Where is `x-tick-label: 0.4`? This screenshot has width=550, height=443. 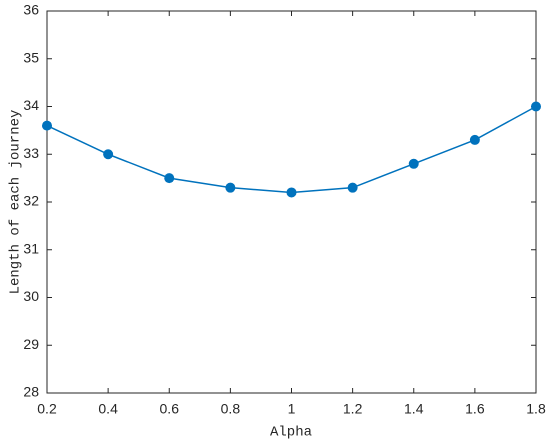
x-tick-label: 0.4 is located at coordinates (108, 409).